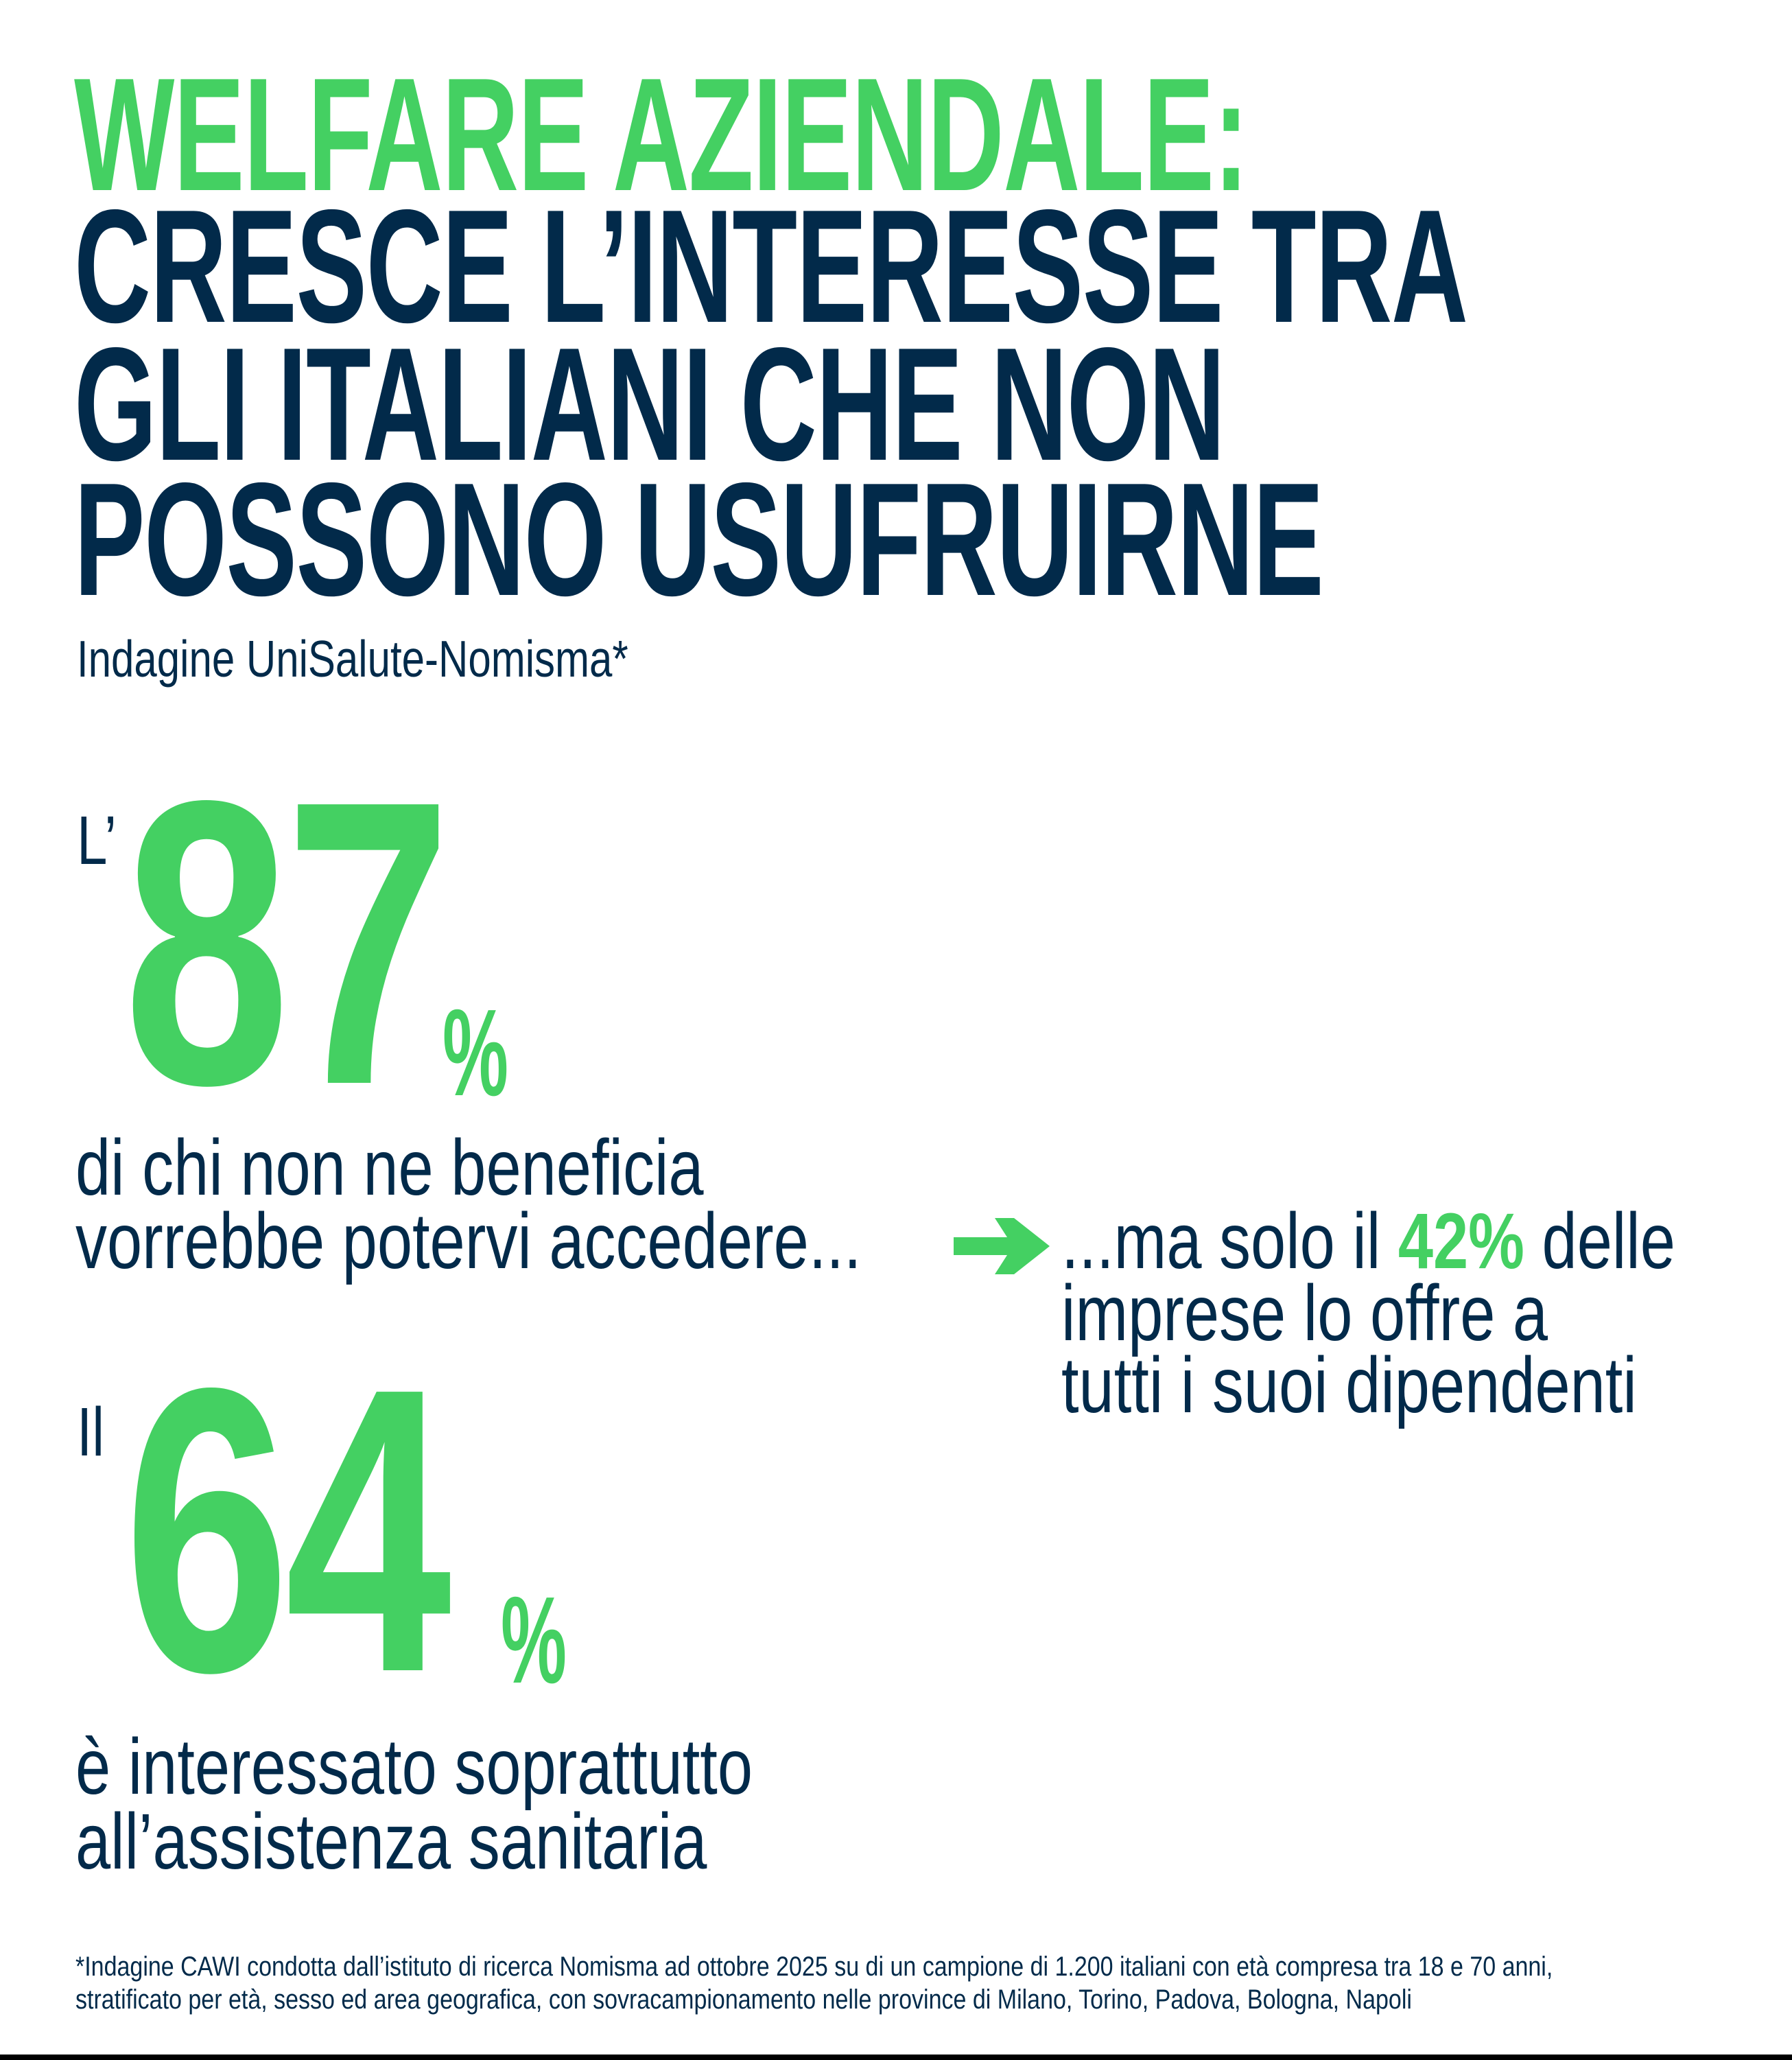 This screenshot has height=2060, width=1792. What do you see at coordinates (1349, 1385) in the screenshot?
I see `stat2-text-line-3: tutti i suoi dipendenti` at bounding box center [1349, 1385].